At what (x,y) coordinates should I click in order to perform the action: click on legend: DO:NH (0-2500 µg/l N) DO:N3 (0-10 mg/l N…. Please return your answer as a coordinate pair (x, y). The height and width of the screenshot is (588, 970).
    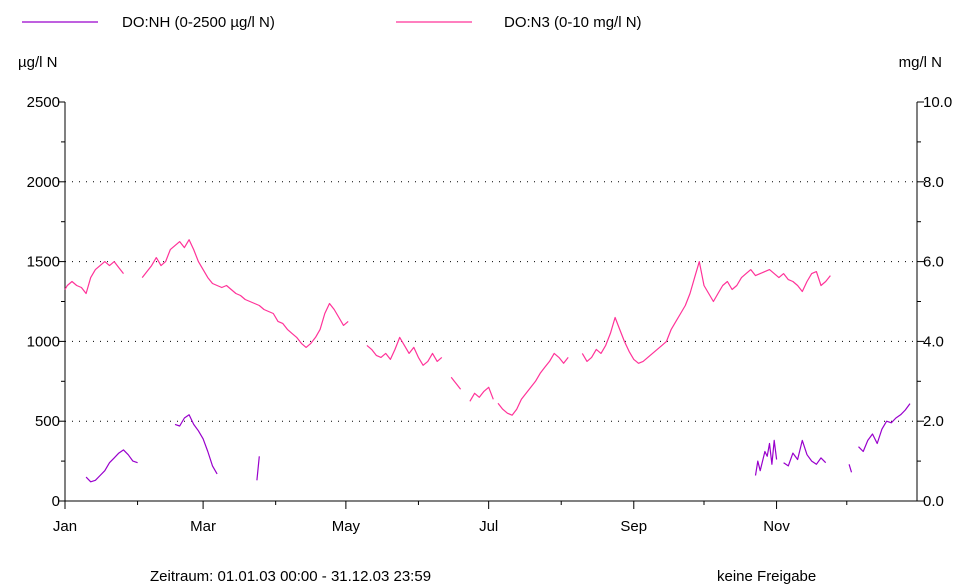
    Looking at the image, I should click on (332, 22).